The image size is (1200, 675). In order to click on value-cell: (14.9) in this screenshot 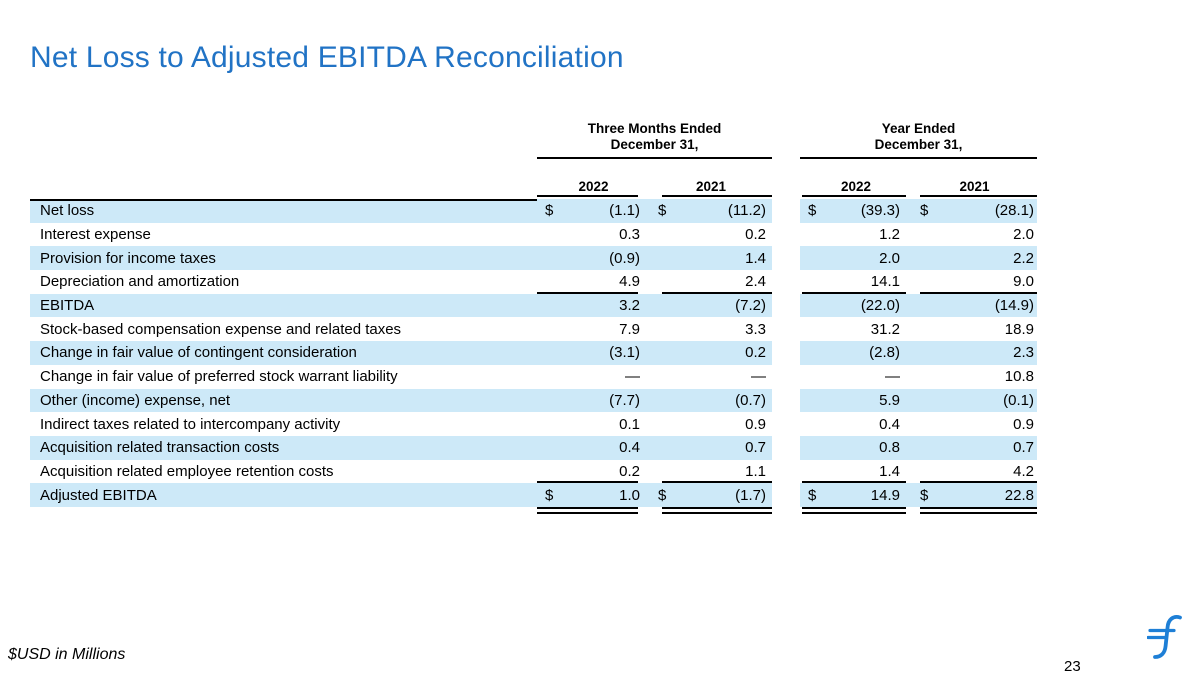, I will do `click(974, 305)`.